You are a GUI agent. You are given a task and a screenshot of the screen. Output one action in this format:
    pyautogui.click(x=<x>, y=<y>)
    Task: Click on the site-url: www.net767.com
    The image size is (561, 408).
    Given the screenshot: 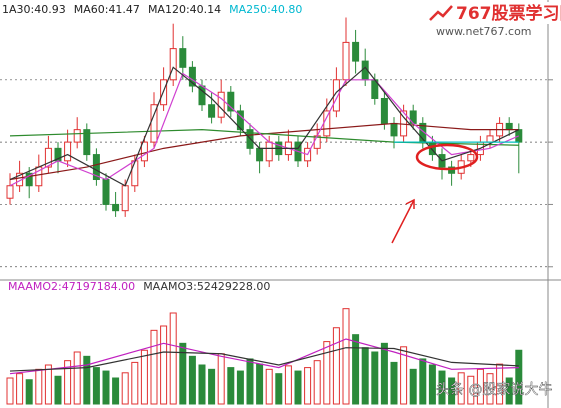 What is the action you would take?
    pyautogui.click(x=484, y=31)
    